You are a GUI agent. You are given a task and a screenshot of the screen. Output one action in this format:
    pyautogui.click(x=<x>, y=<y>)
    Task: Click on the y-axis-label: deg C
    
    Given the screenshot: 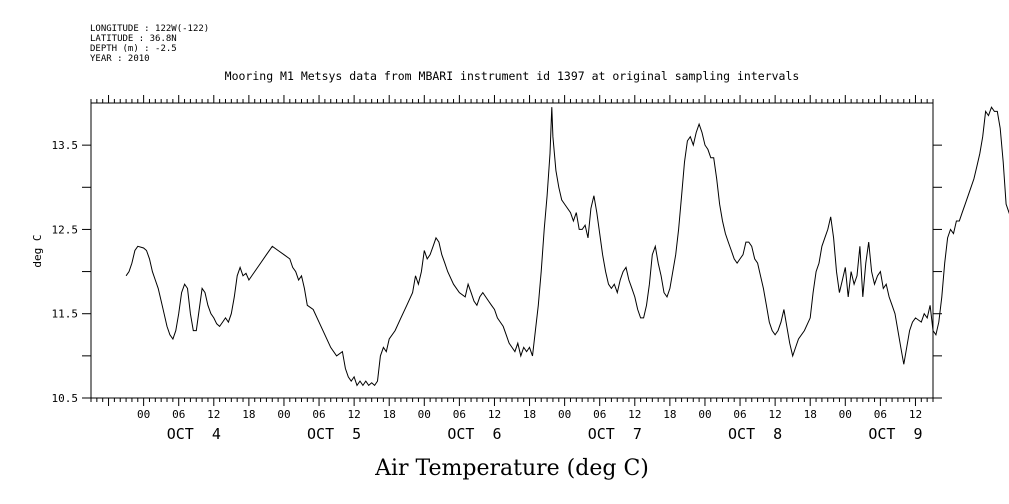 What is the action you would take?
    pyautogui.click(x=37, y=250)
    